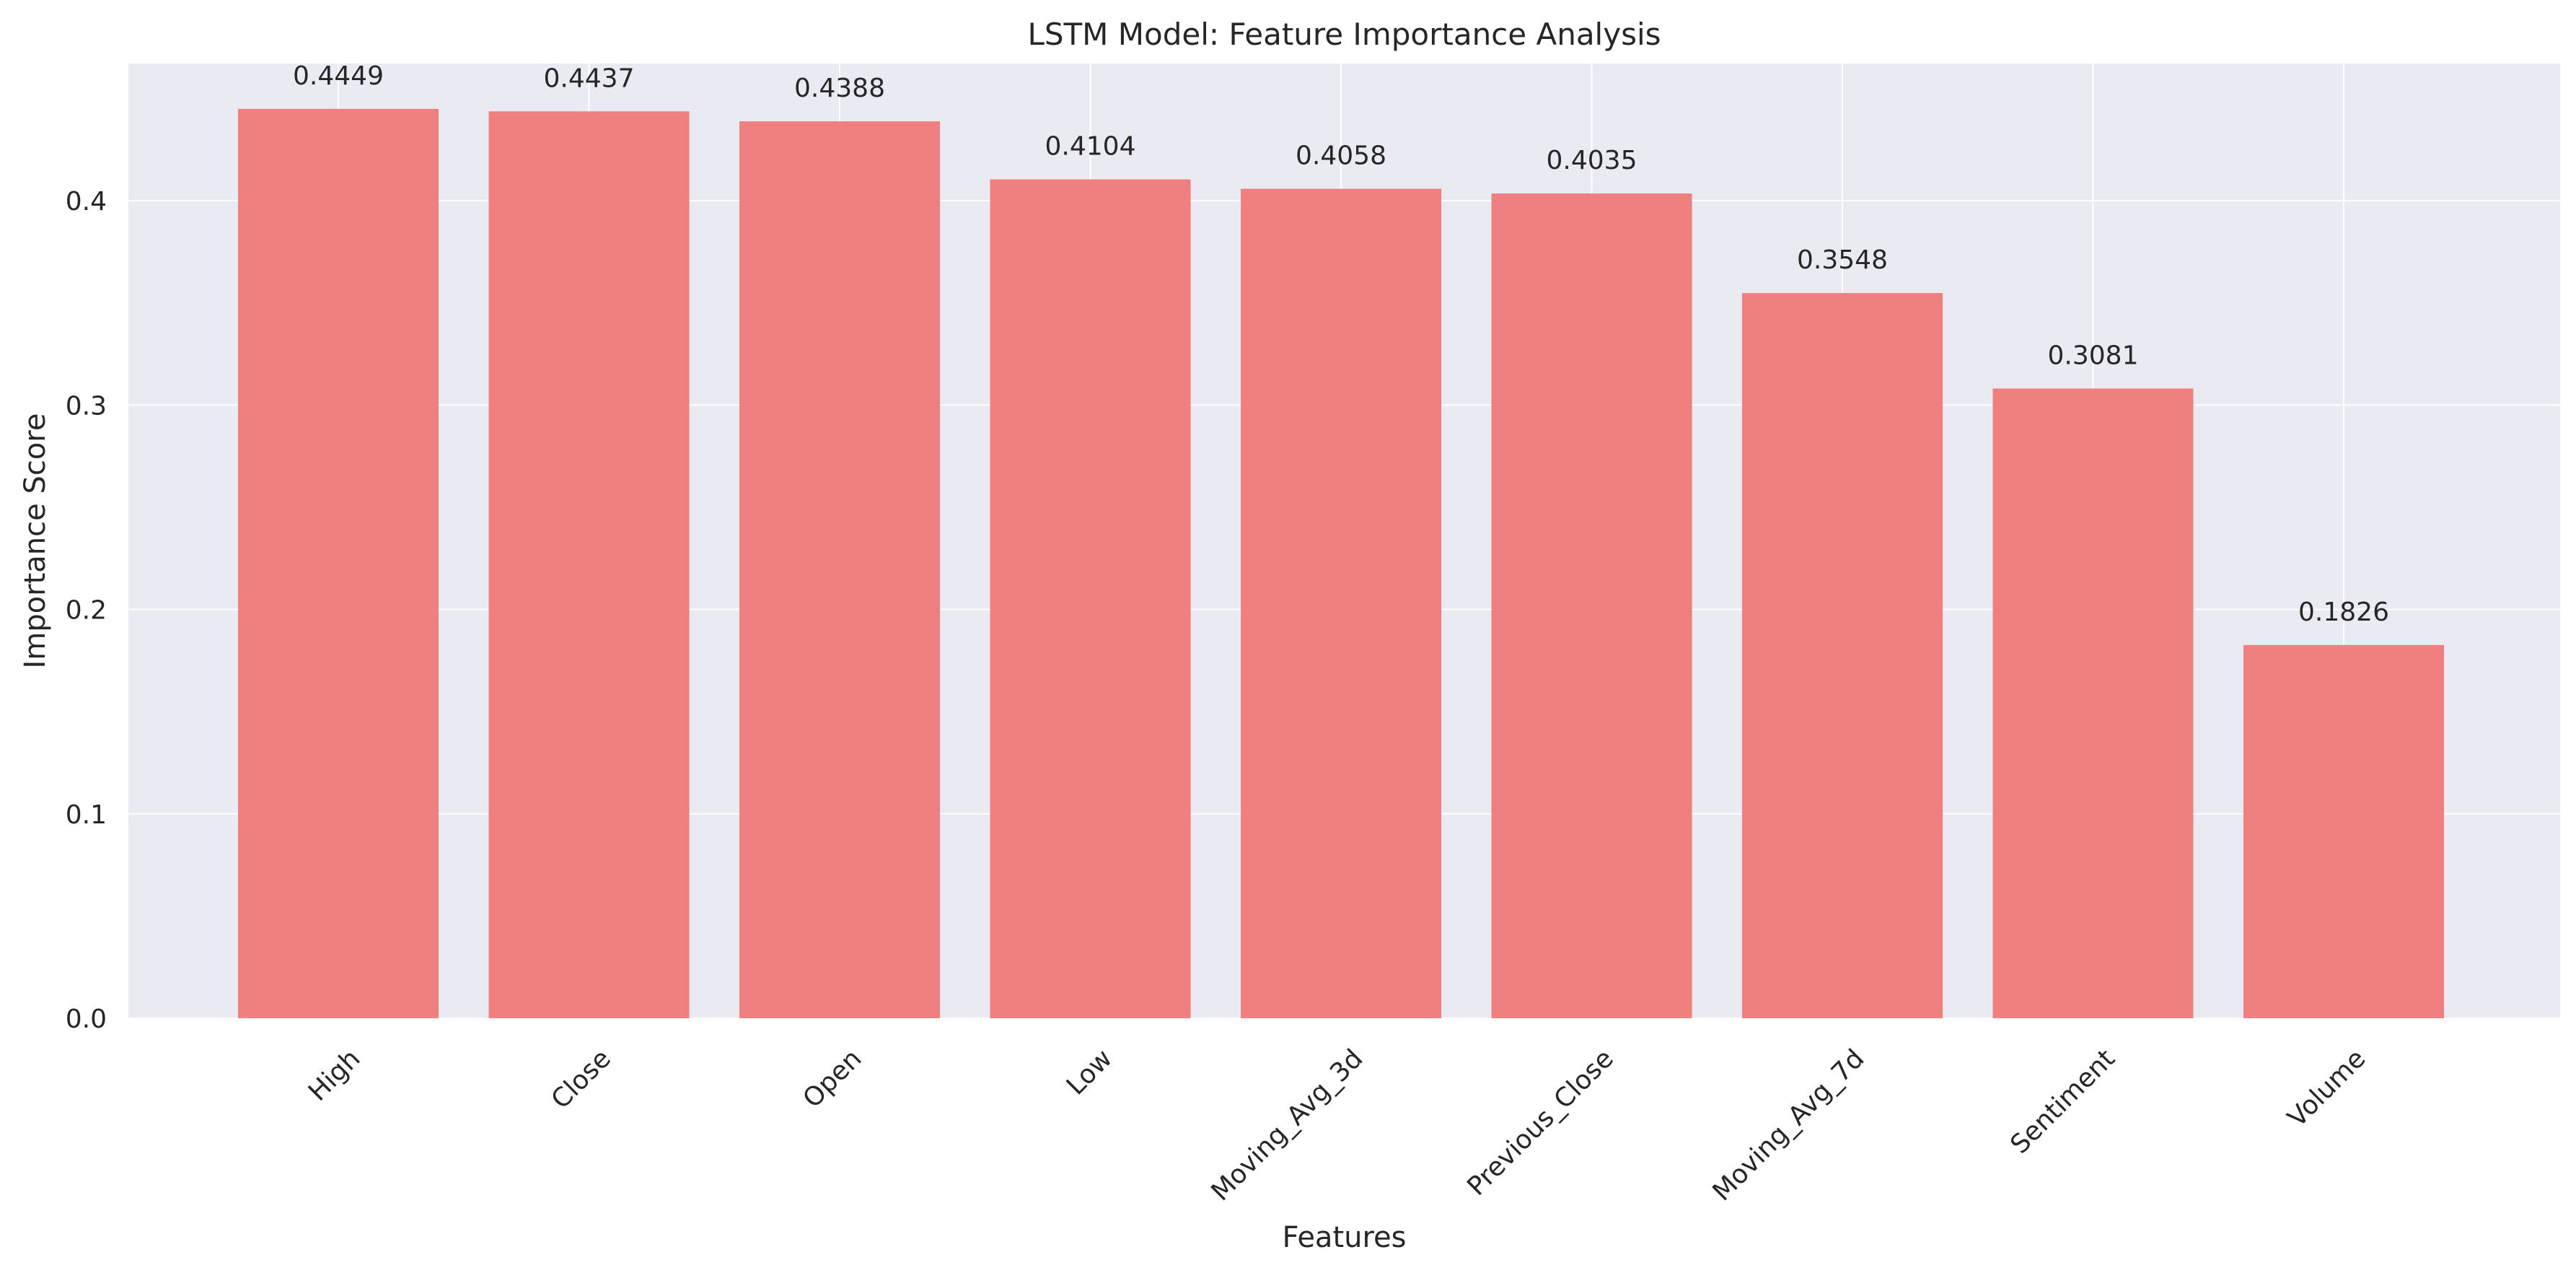 The height and width of the screenshot is (1278, 2576). I want to click on bar-value-label: 0.1826, so click(2343, 612).